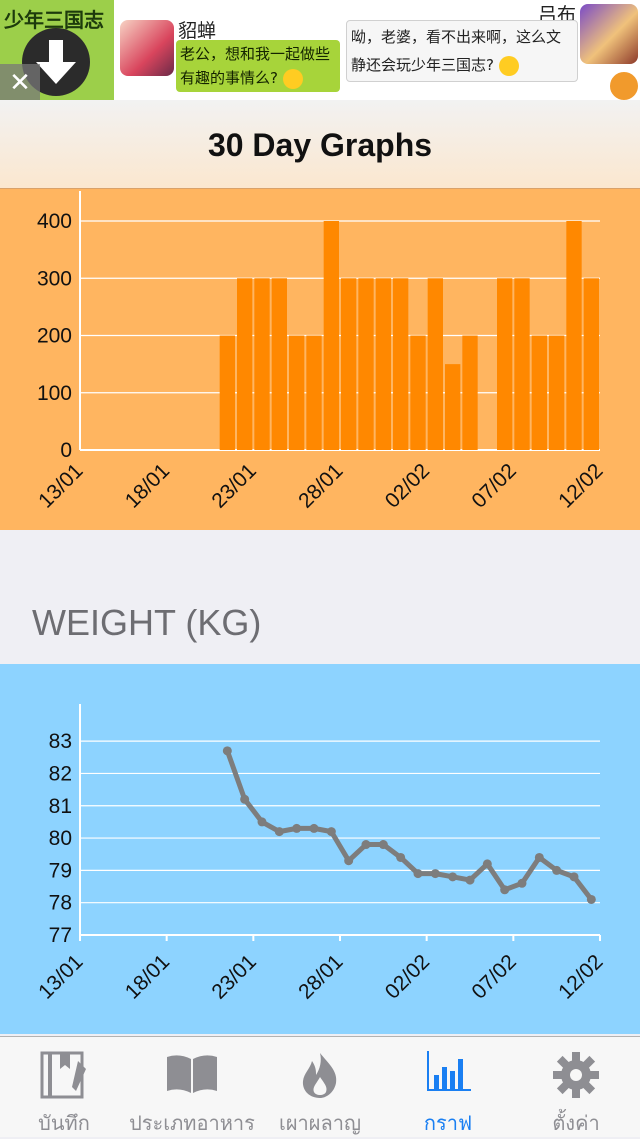 This screenshot has width=640, height=1139. Describe the element at coordinates (192, 1087) in the screenshot. I see `tab-food-types: ประเภทอาหาร` at that location.